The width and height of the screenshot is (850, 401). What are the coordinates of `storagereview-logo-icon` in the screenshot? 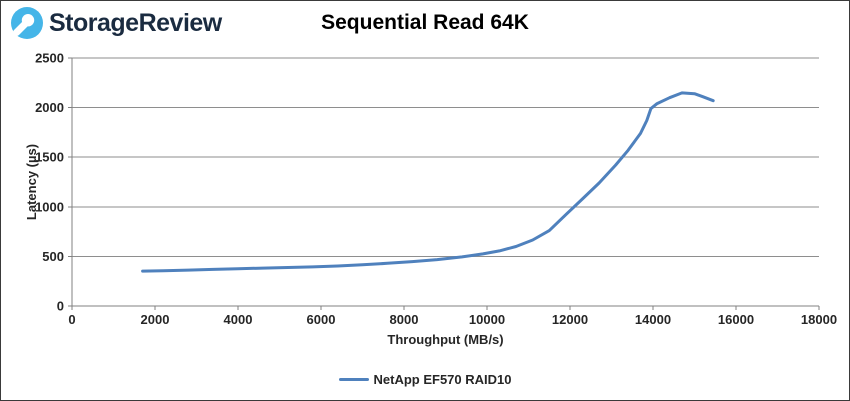 It's located at (27, 23).